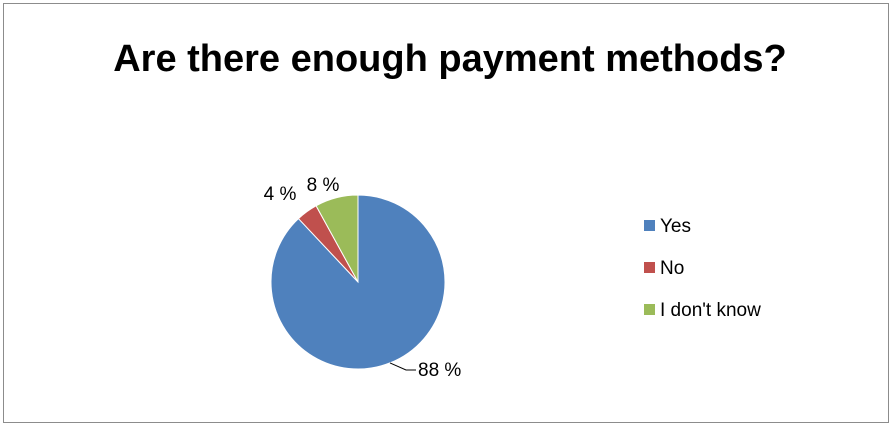 Image resolution: width=894 pixels, height=423 pixels. Describe the element at coordinates (672, 268) in the screenshot. I see `legend-label: No` at that location.